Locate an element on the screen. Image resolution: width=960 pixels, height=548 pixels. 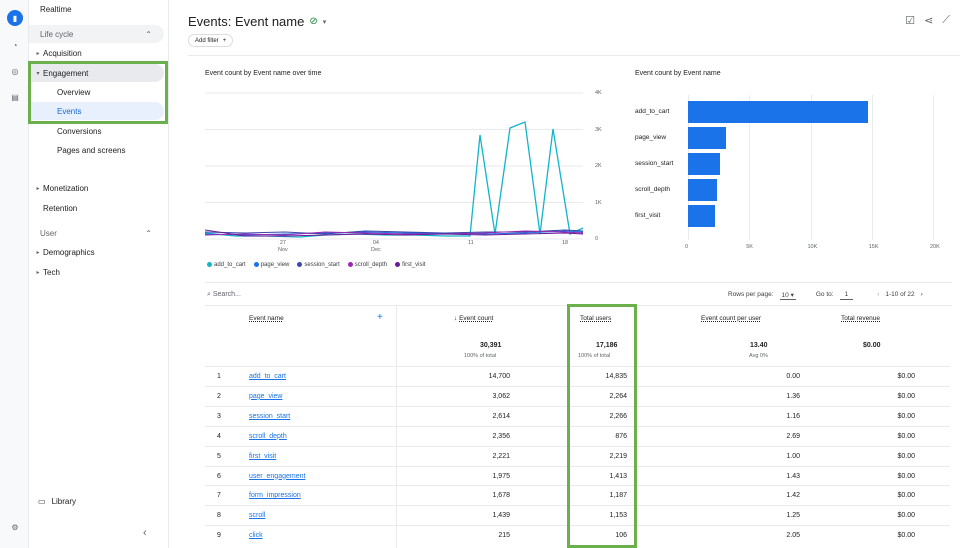
total-users-value: 17,186 is located at coordinates (607, 345).